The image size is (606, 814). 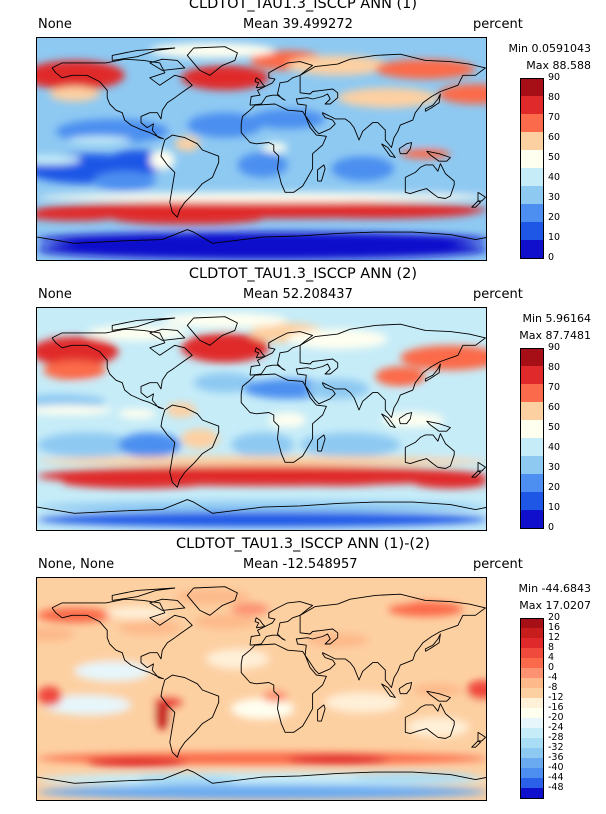 I want to click on panel-min-label: Min 0.0591043, so click(x=550, y=48).